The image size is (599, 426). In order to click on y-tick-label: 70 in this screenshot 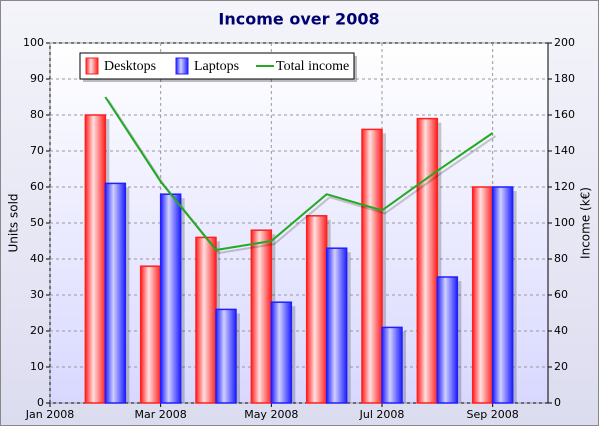, I will do `click(37, 150)`.